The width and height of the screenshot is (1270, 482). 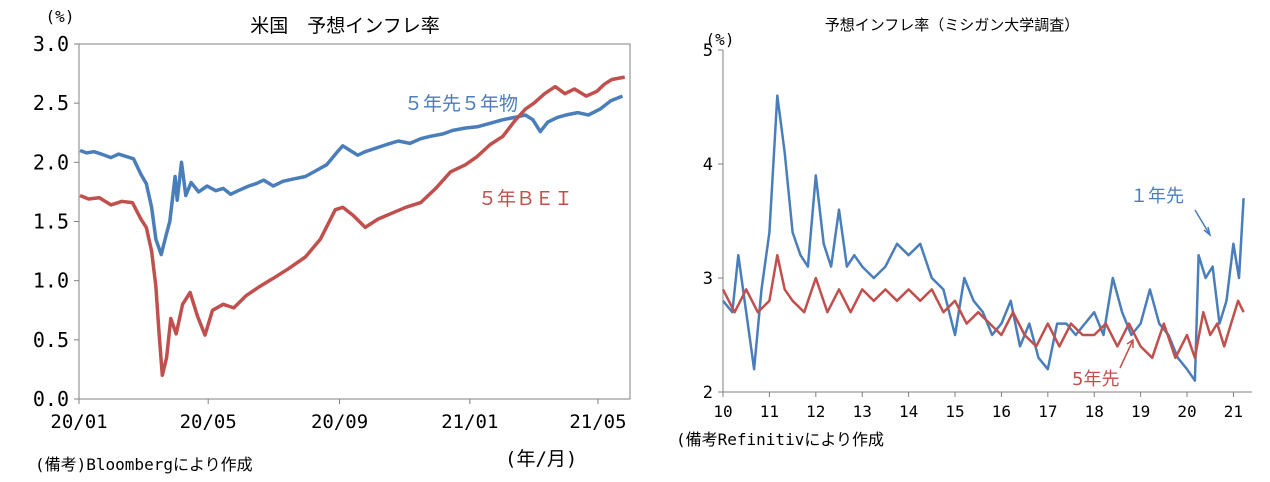 I want to click on series-line-5y5y, so click(x=351, y=175).